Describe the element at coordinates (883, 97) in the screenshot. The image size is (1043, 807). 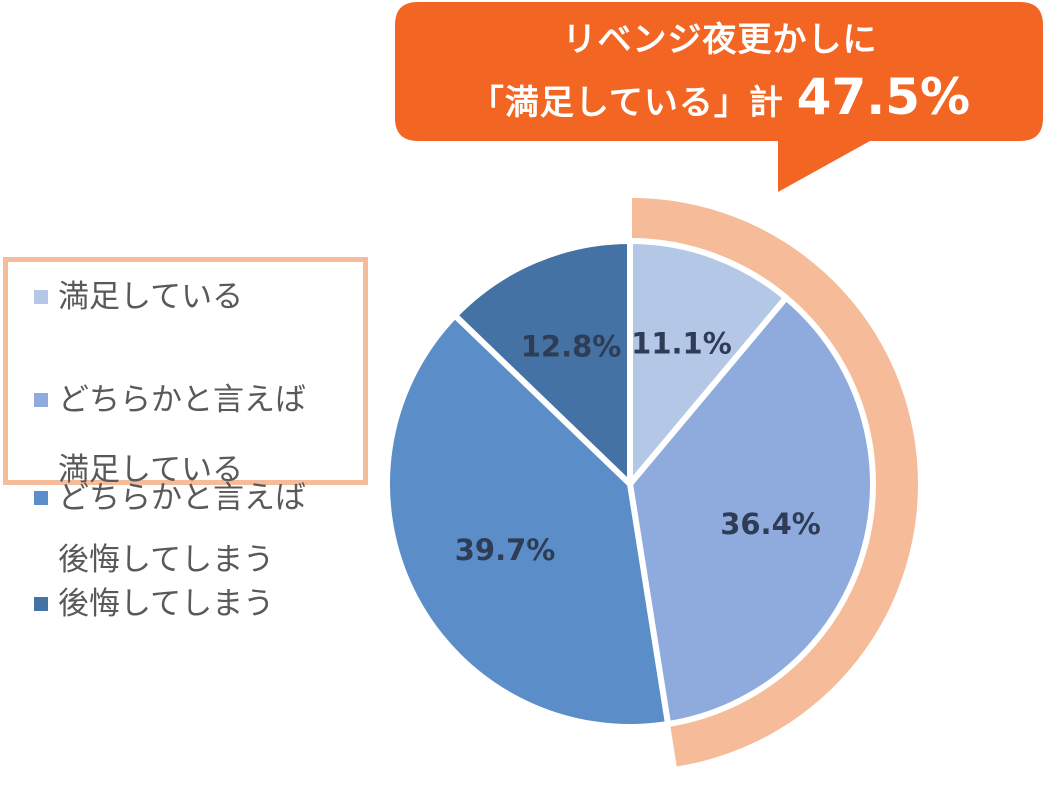
I see `callout-total-value: 47.5%` at that location.